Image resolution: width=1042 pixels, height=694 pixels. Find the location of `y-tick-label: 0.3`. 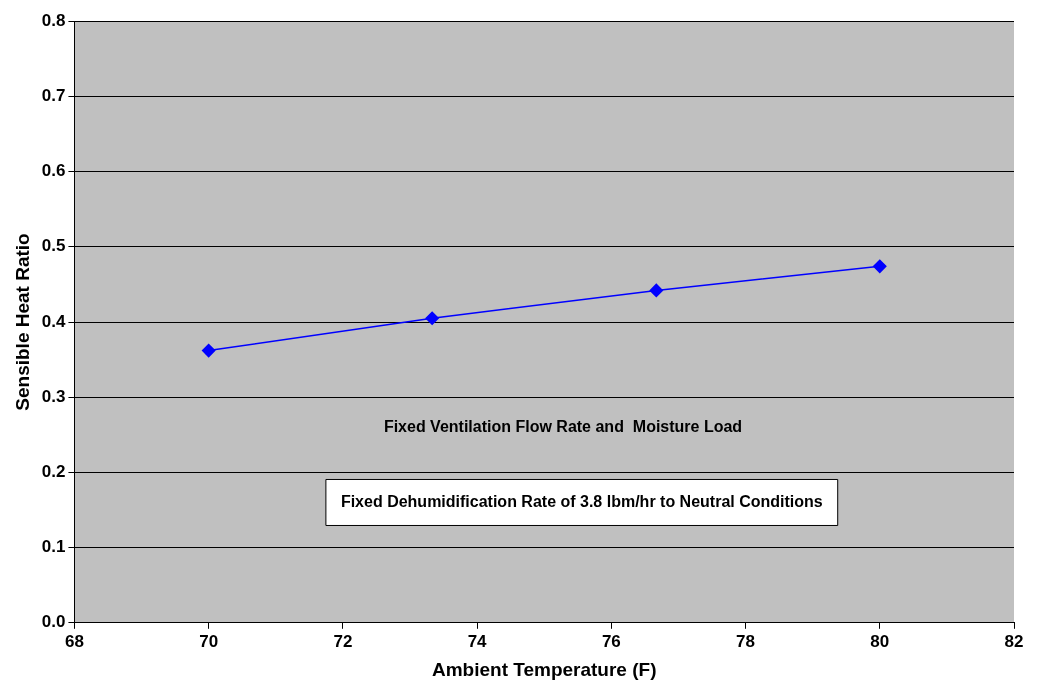

y-tick-label: 0.3 is located at coordinates (53, 396).